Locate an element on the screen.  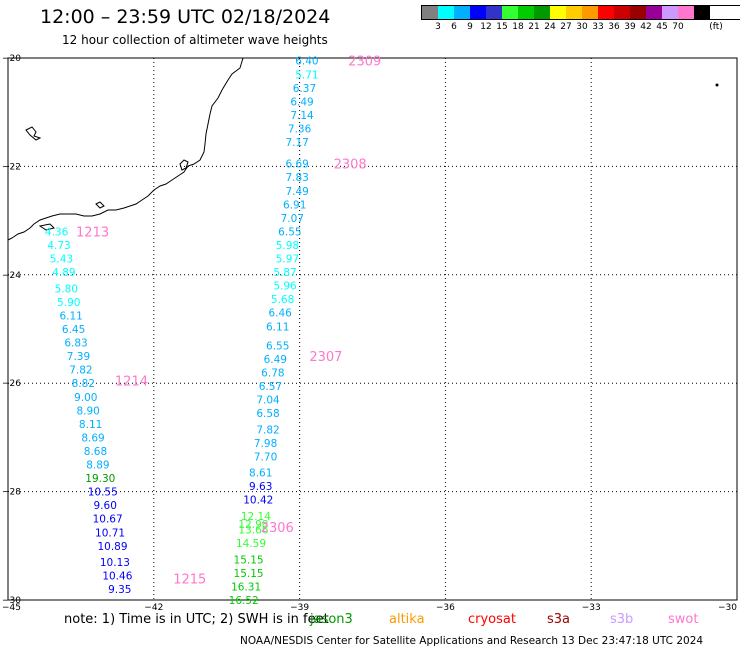
wave-height-value: 8.68 is located at coordinates (95, 452).